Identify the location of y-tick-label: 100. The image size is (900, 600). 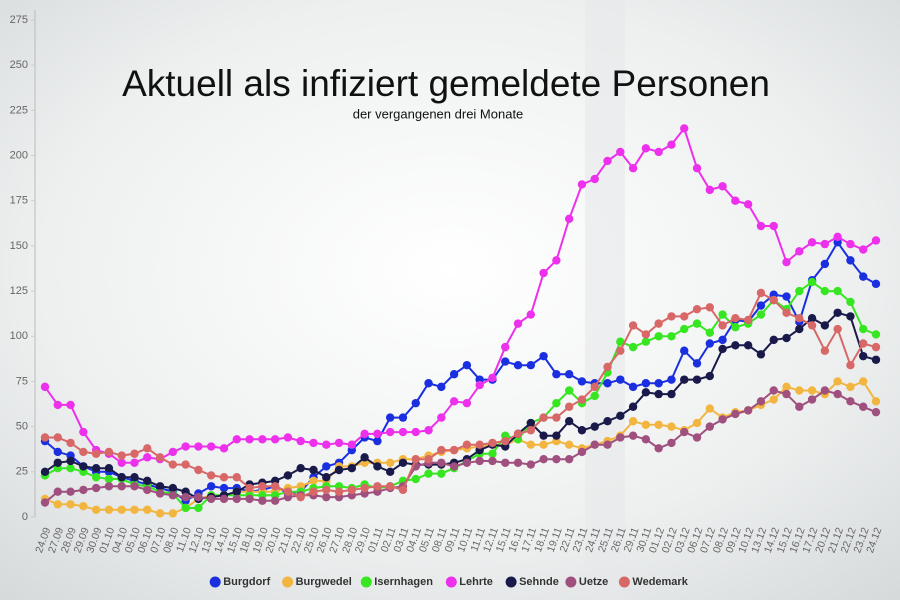
(19, 336).